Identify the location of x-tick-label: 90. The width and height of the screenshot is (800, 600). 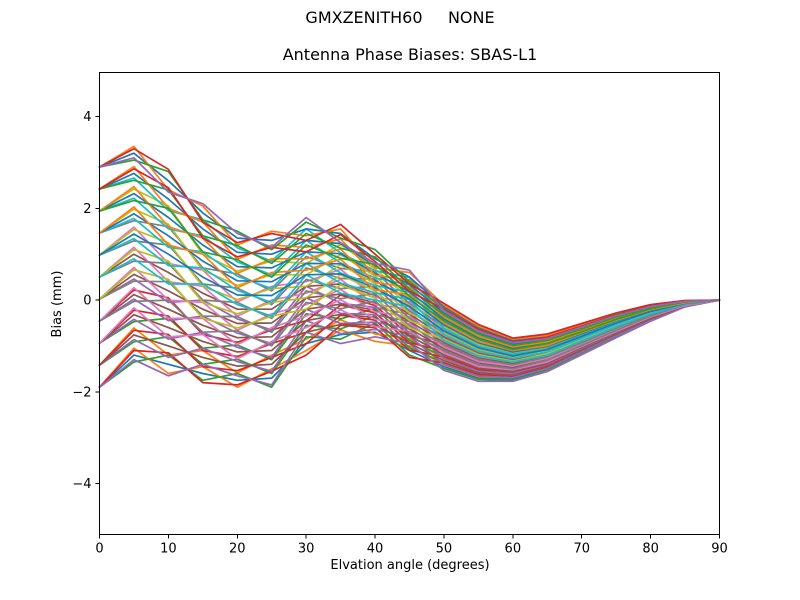
(719, 549).